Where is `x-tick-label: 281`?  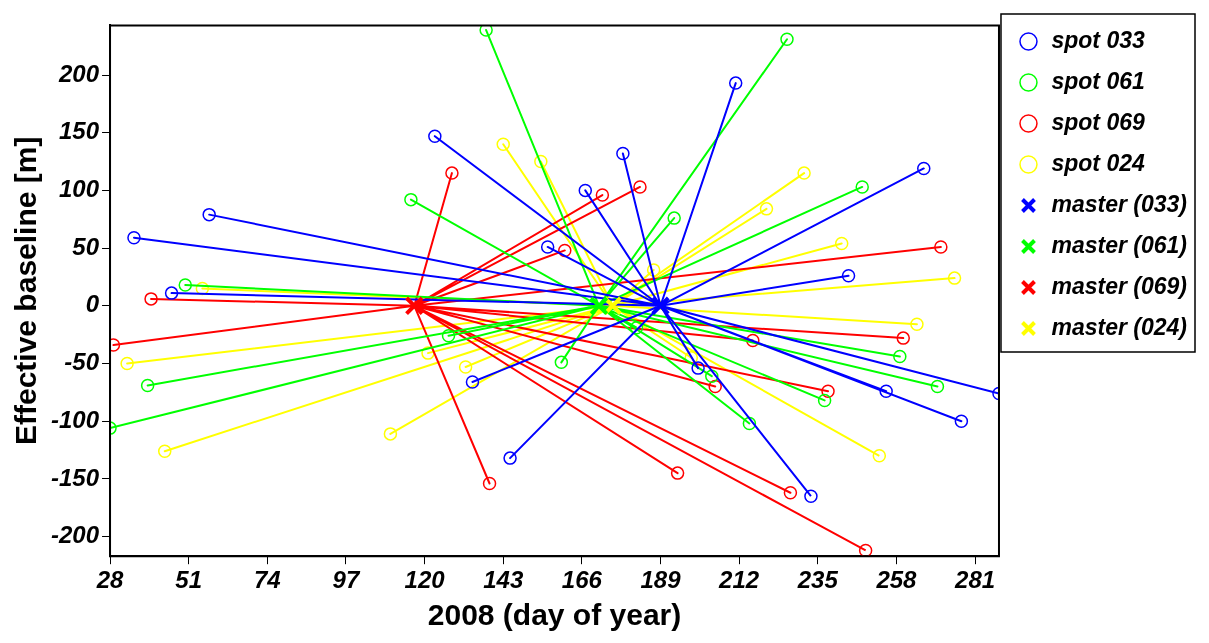 x-tick-label: 281 is located at coordinates (975, 580).